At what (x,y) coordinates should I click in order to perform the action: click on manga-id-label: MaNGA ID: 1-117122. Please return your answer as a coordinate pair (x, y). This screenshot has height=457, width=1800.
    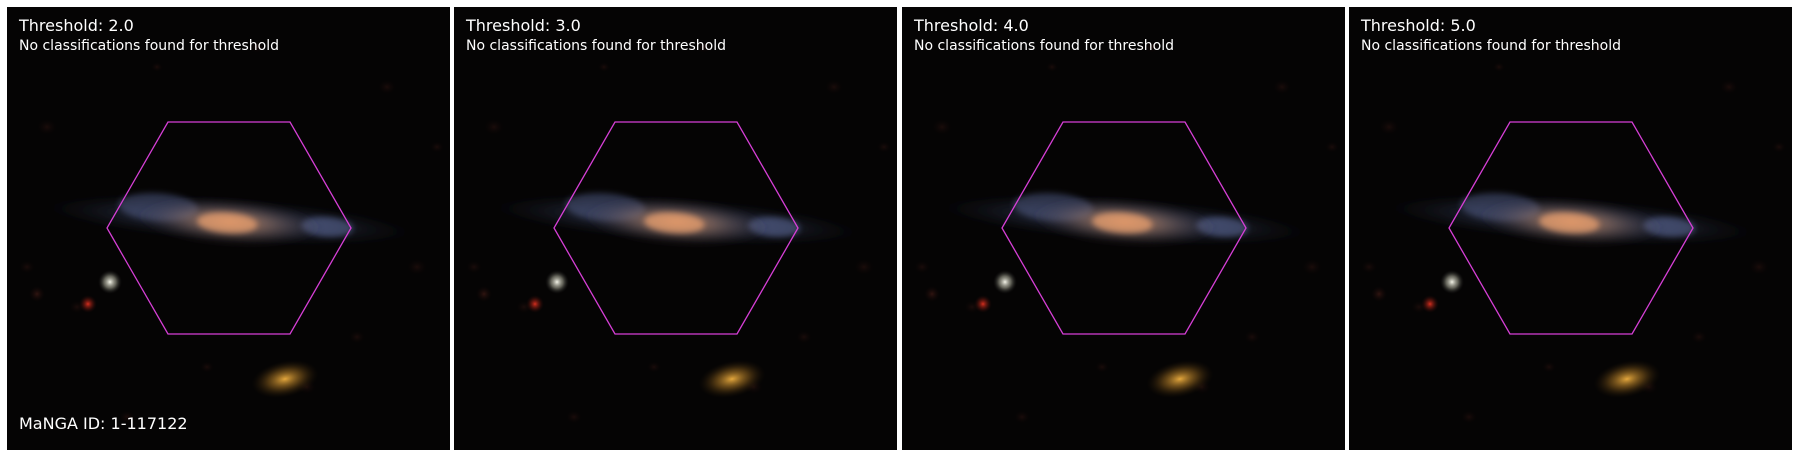
    Looking at the image, I should click on (103, 423).